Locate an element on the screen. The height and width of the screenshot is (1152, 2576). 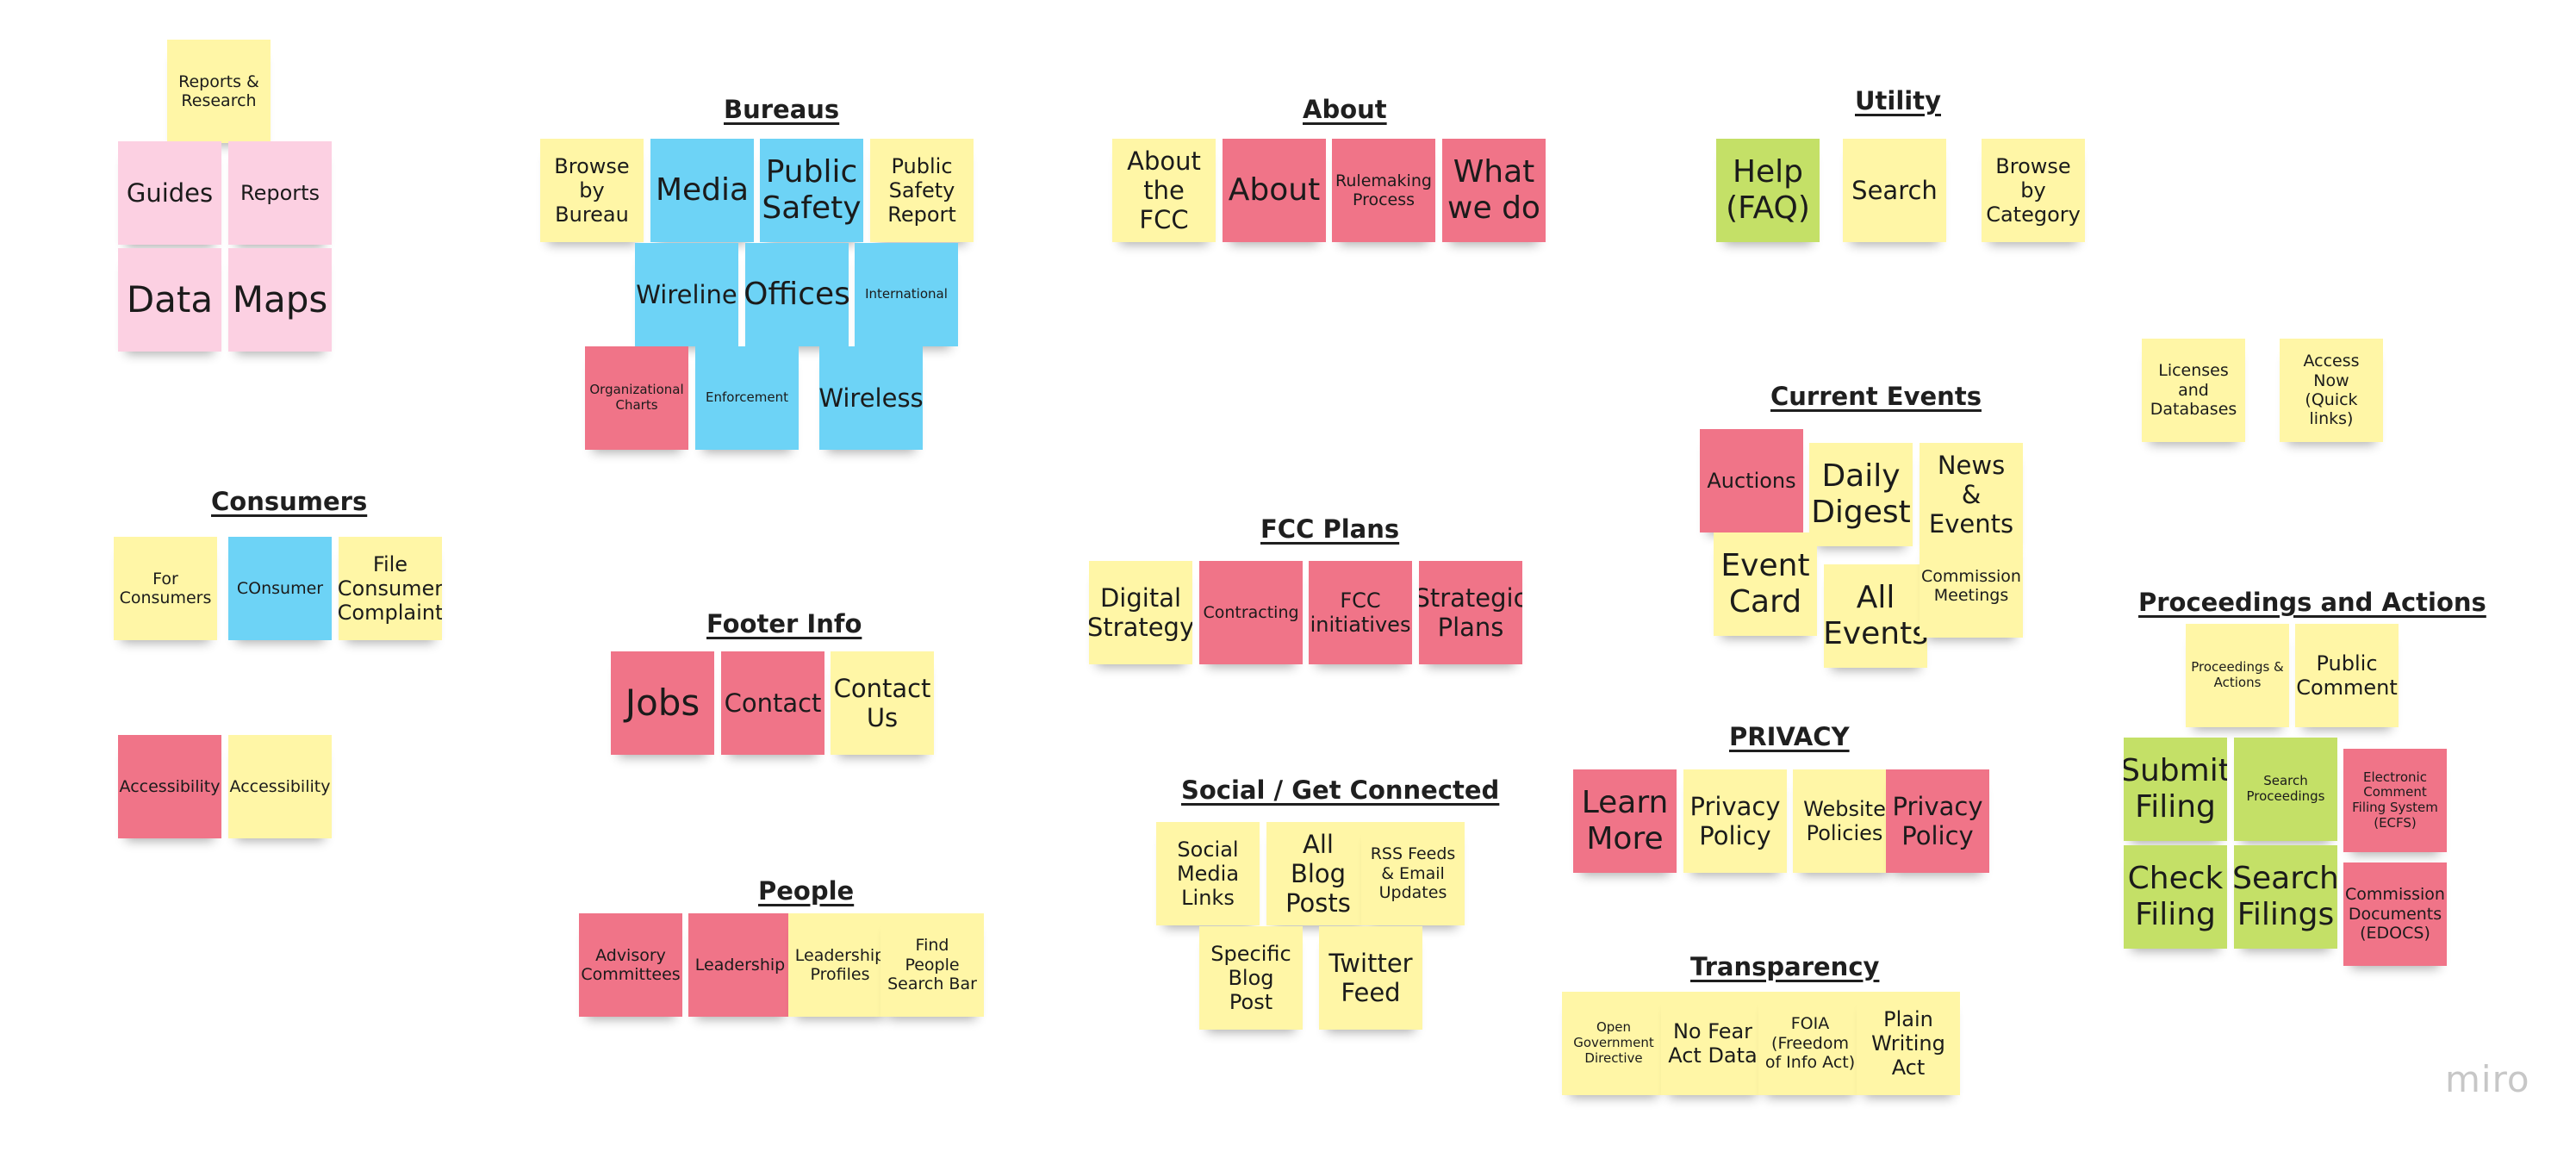
sticky-note-data: Data is located at coordinates (170, 300).